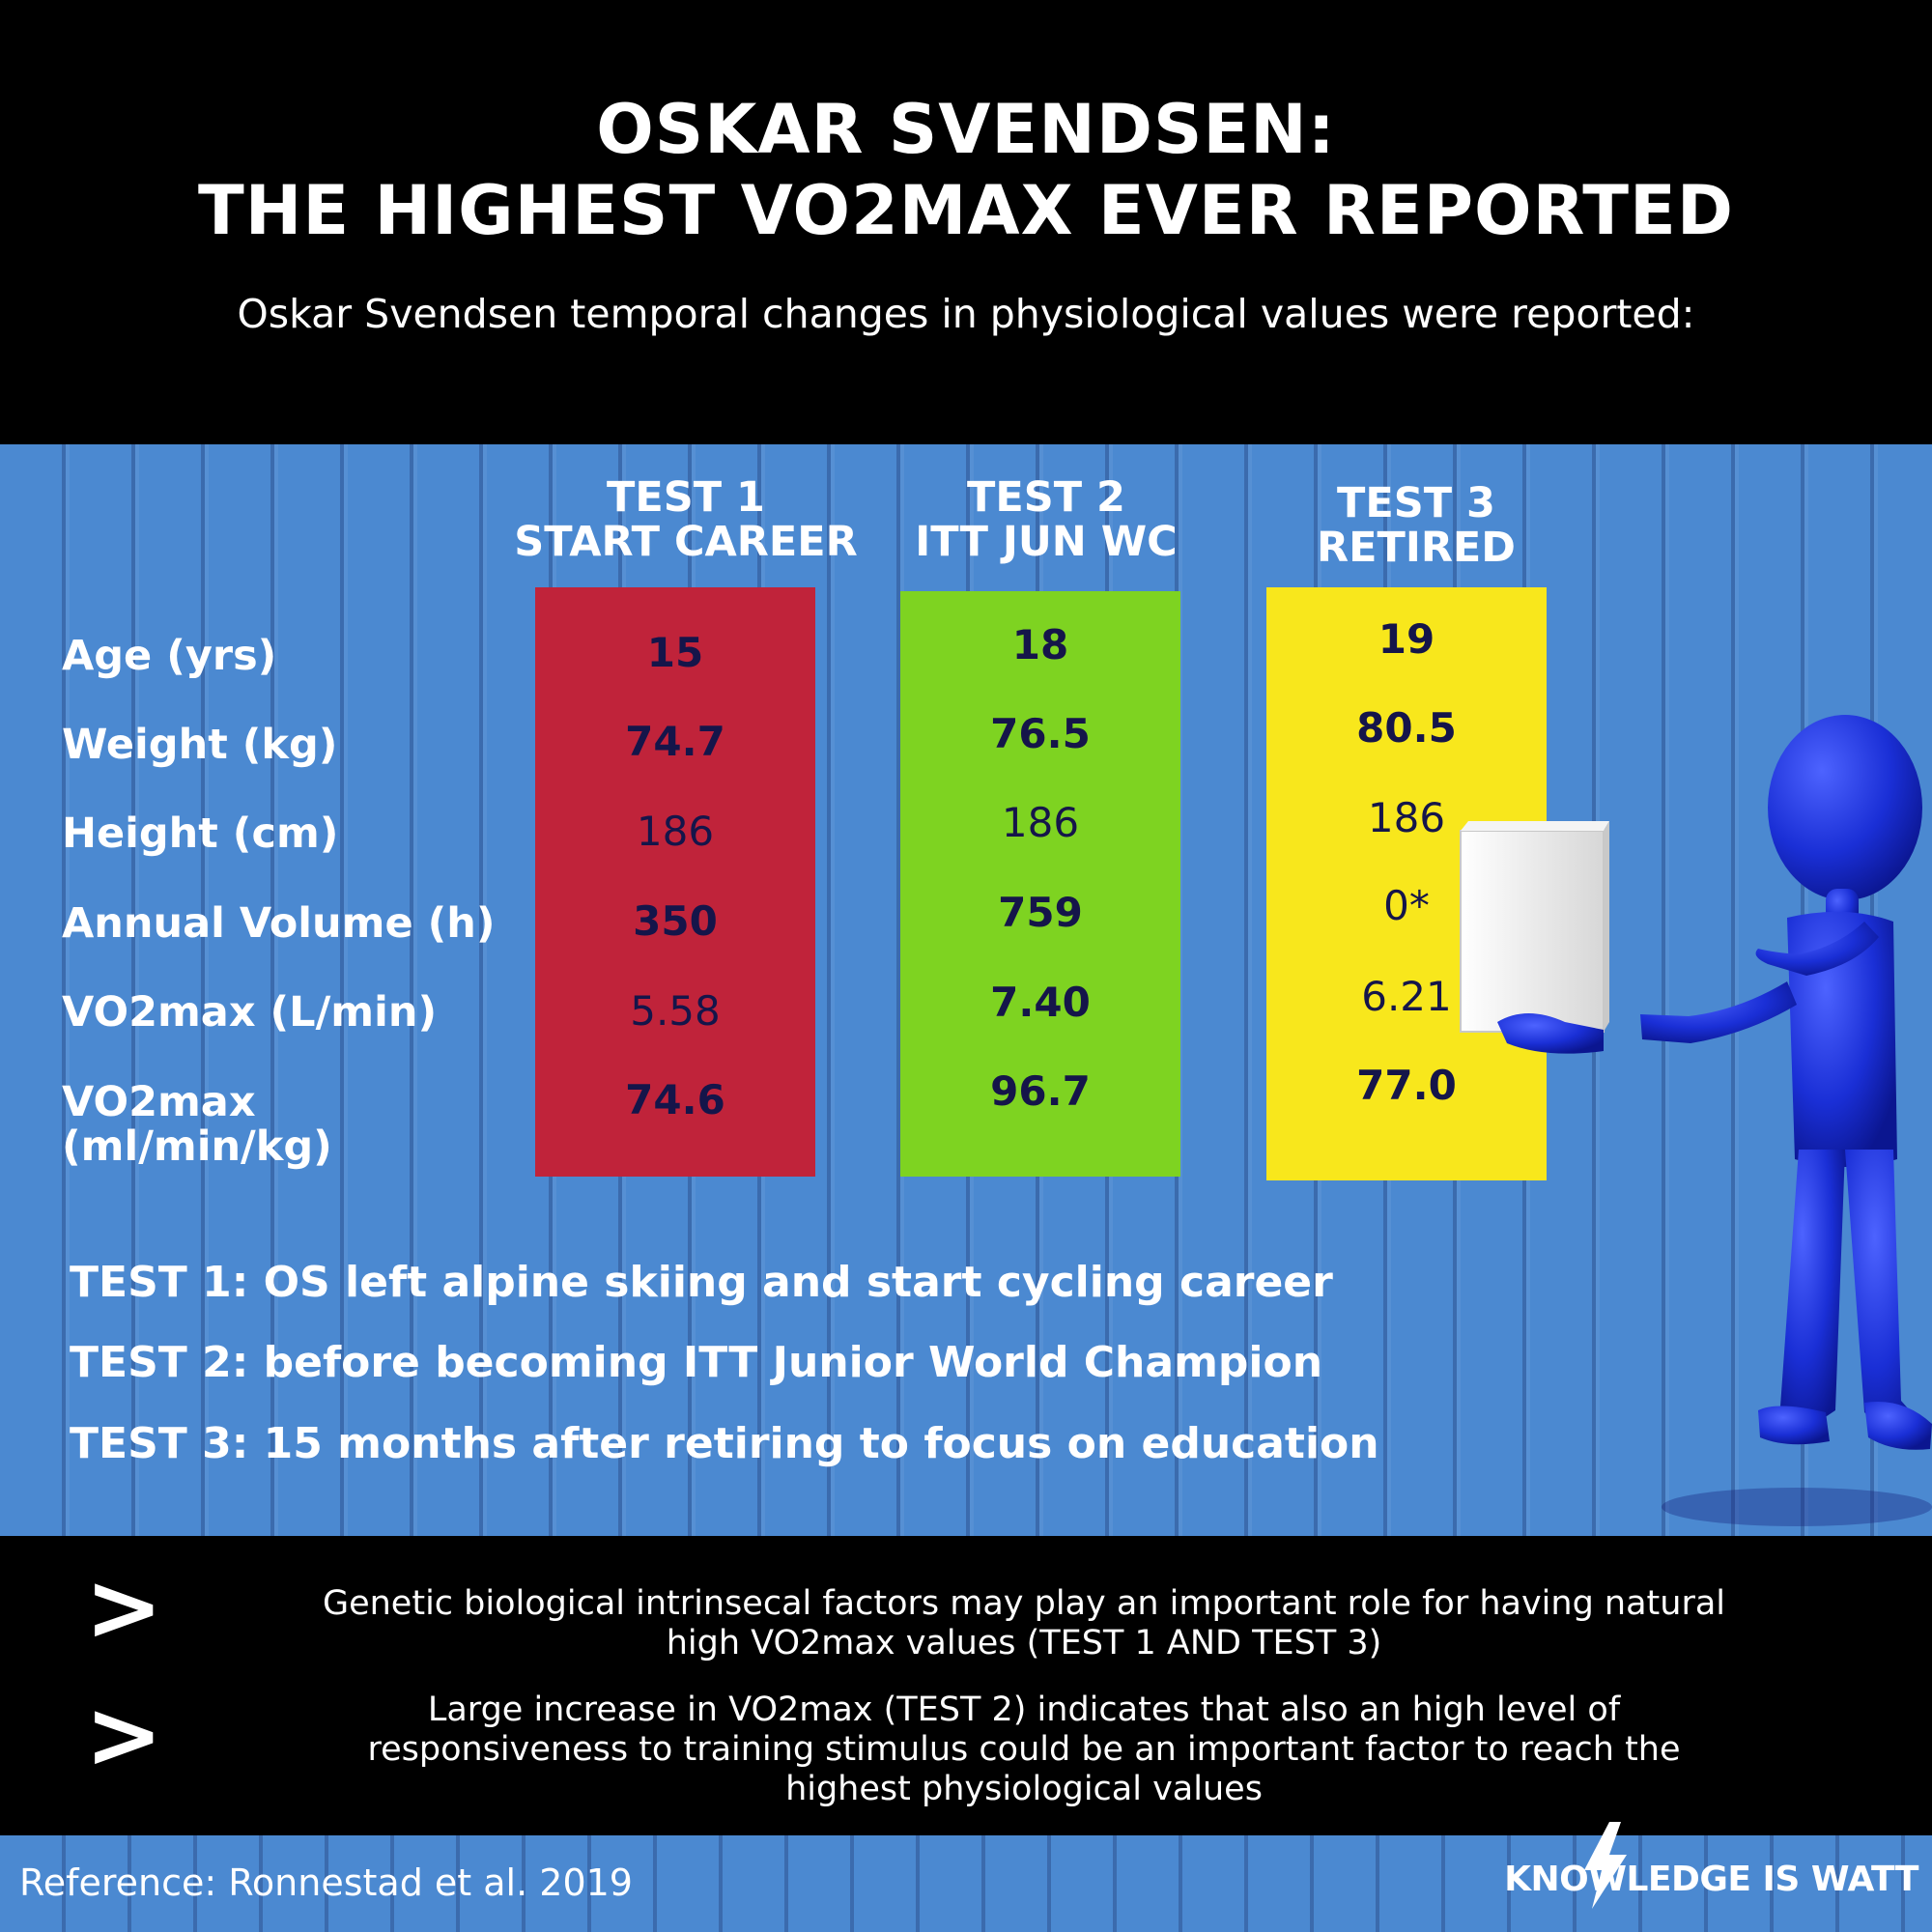  What do you see at coordinates (1046, 497) in the screenshot?
I see `column-header-line1: TEST 2` at bounding box center [1046, 497].